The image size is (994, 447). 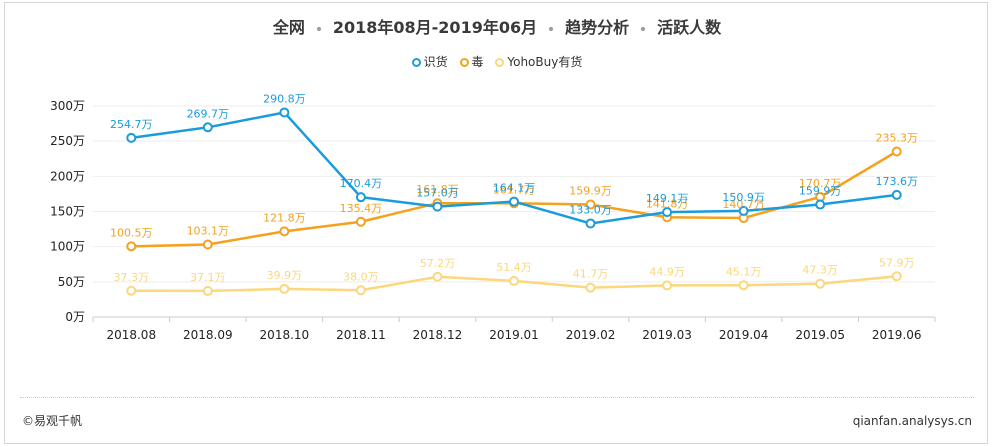 I want to click on data-label-3: 44.9万, so click(x=667, y=271).